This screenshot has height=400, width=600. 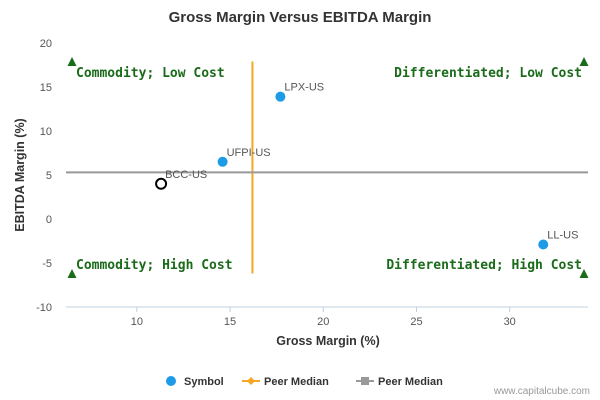 What do you see at coordinates (204, 382) in the screenshot?
I see `legend-label: Symbol` at bounding box center [204, 382].